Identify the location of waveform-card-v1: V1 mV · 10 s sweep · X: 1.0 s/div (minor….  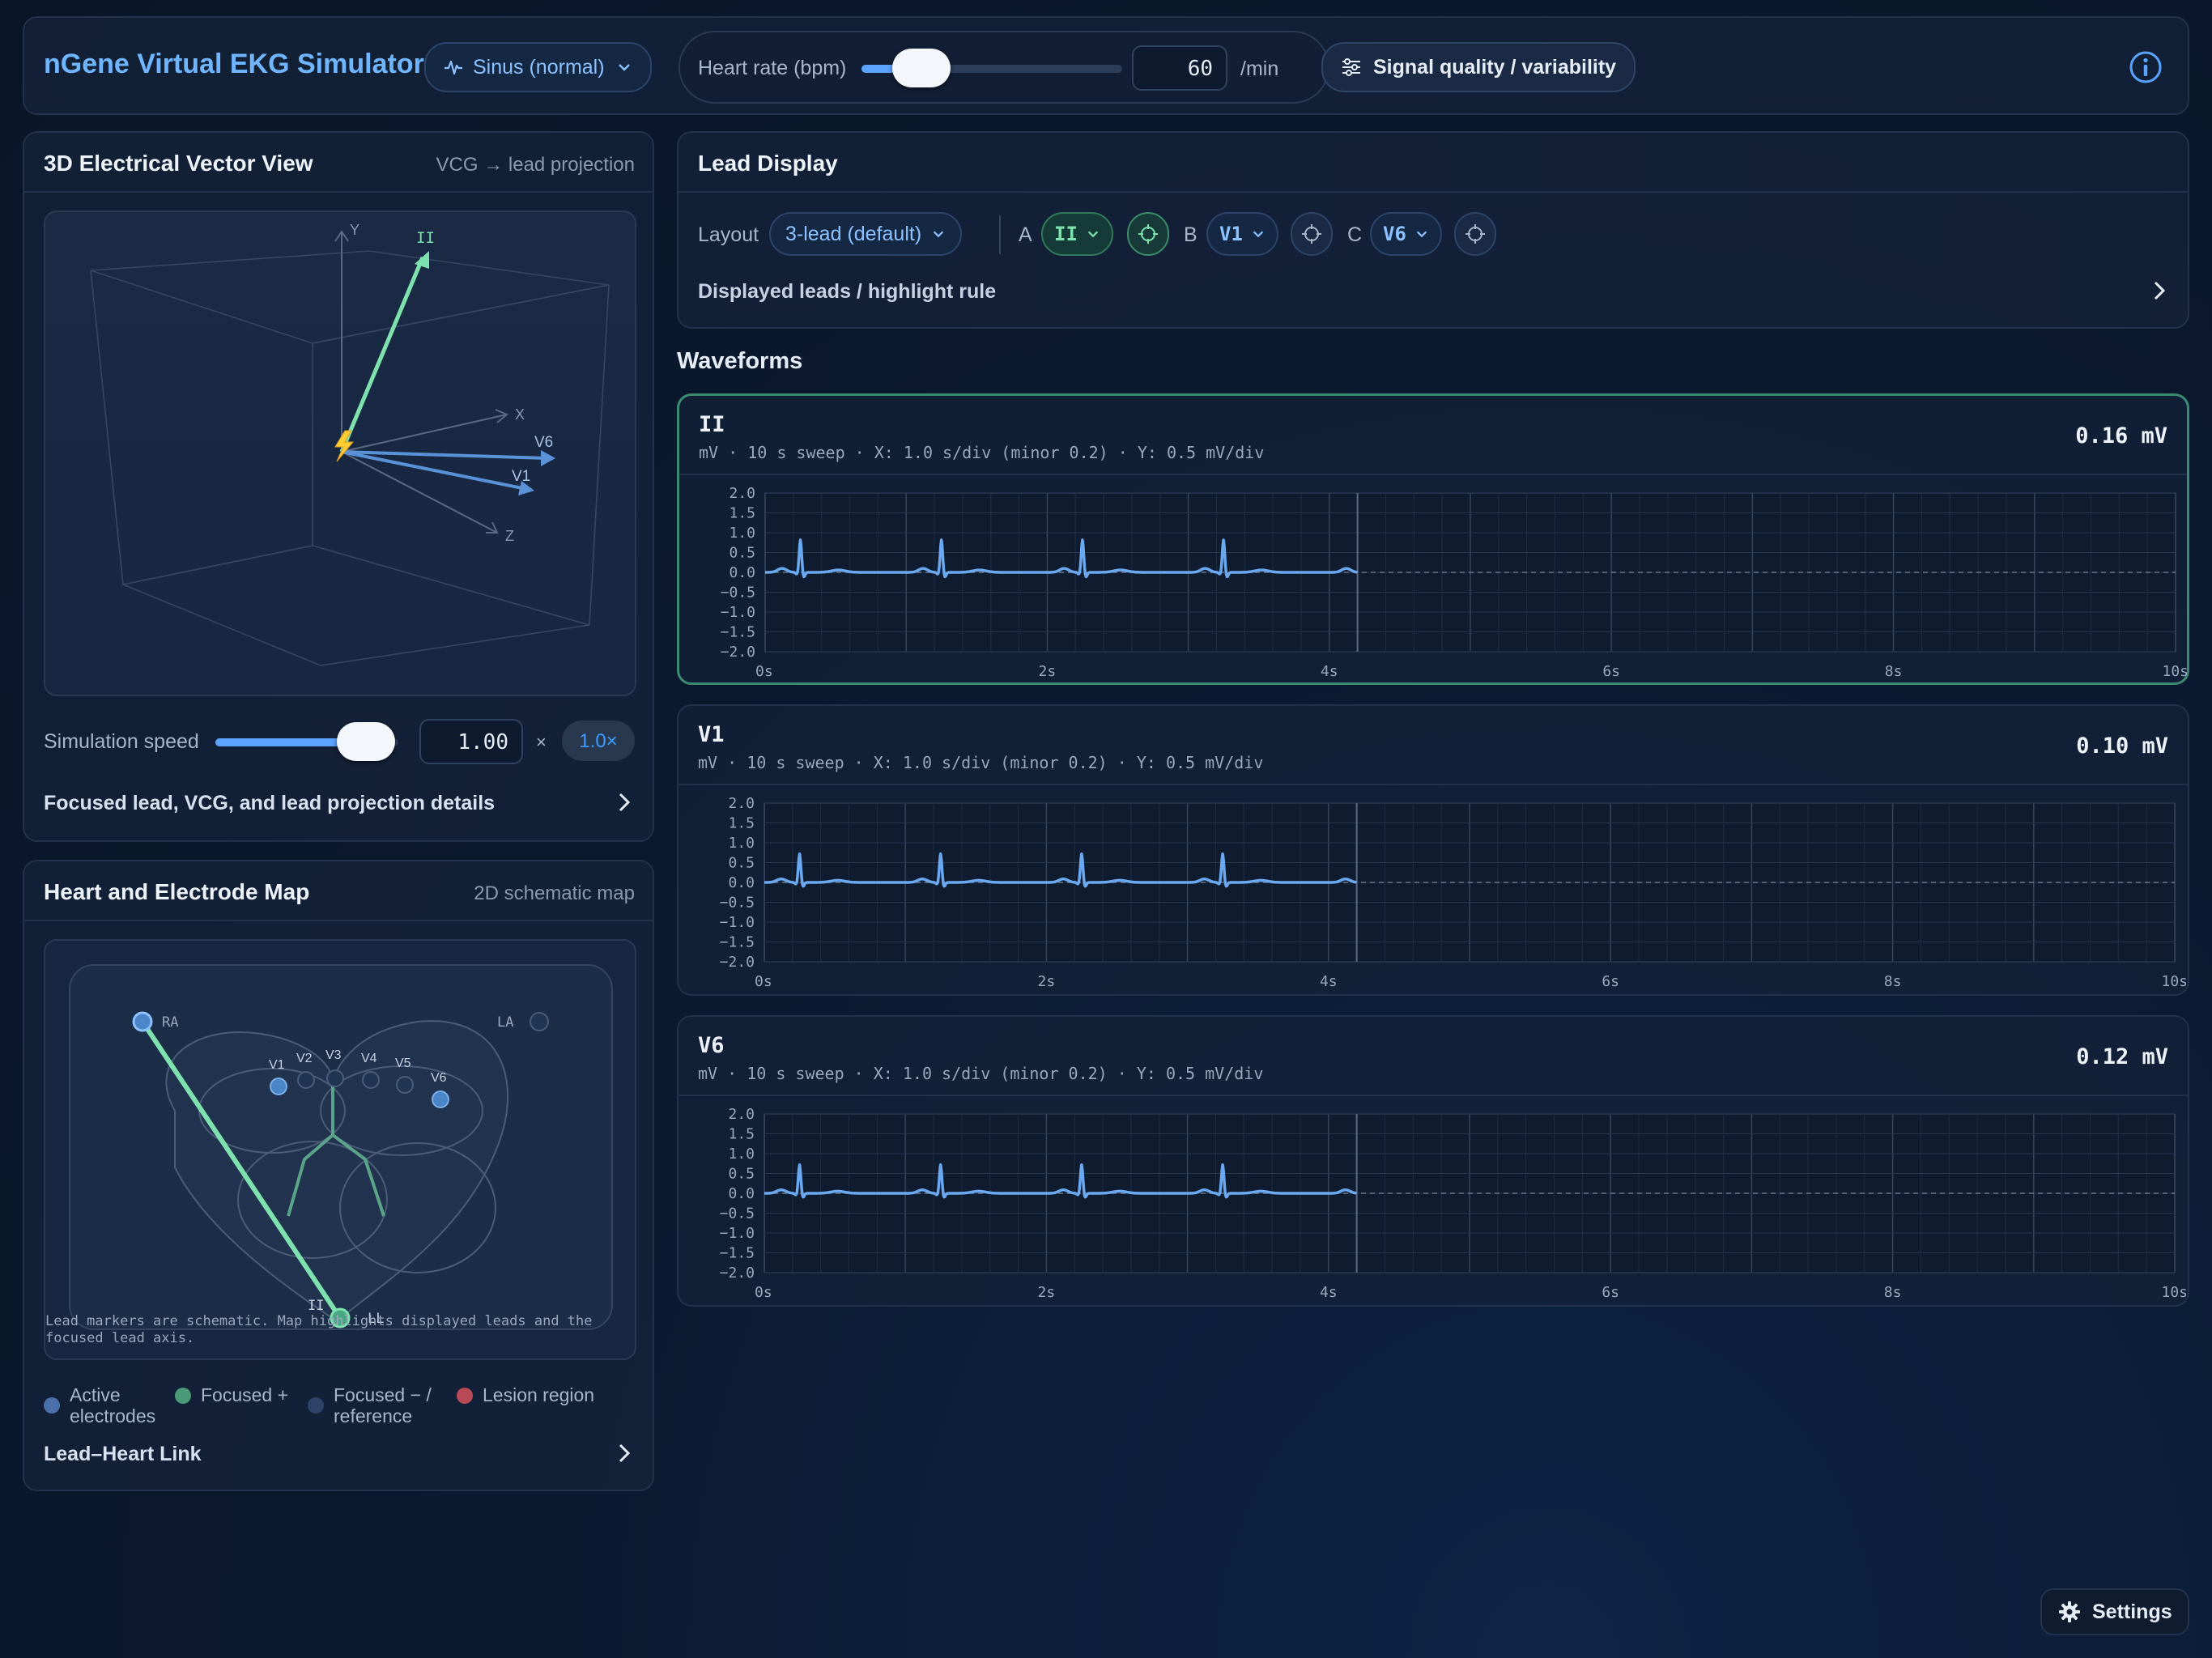
(1433, 850).